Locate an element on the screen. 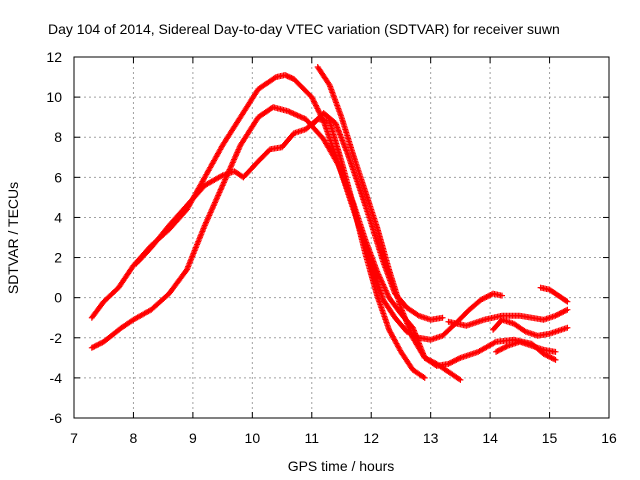  y-tick-label: -4 is located at coordinates (56, 378).